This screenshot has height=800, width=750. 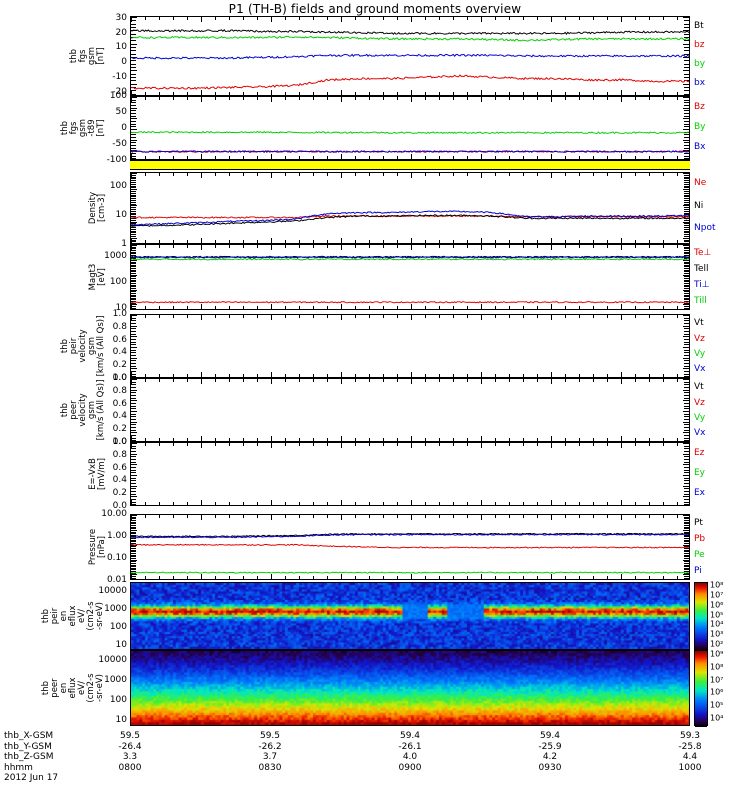 What do you see at coordinates (550, 757) in the screenshot?
I see `x-axis-value: 4.2` at bounding box center [550, 757].